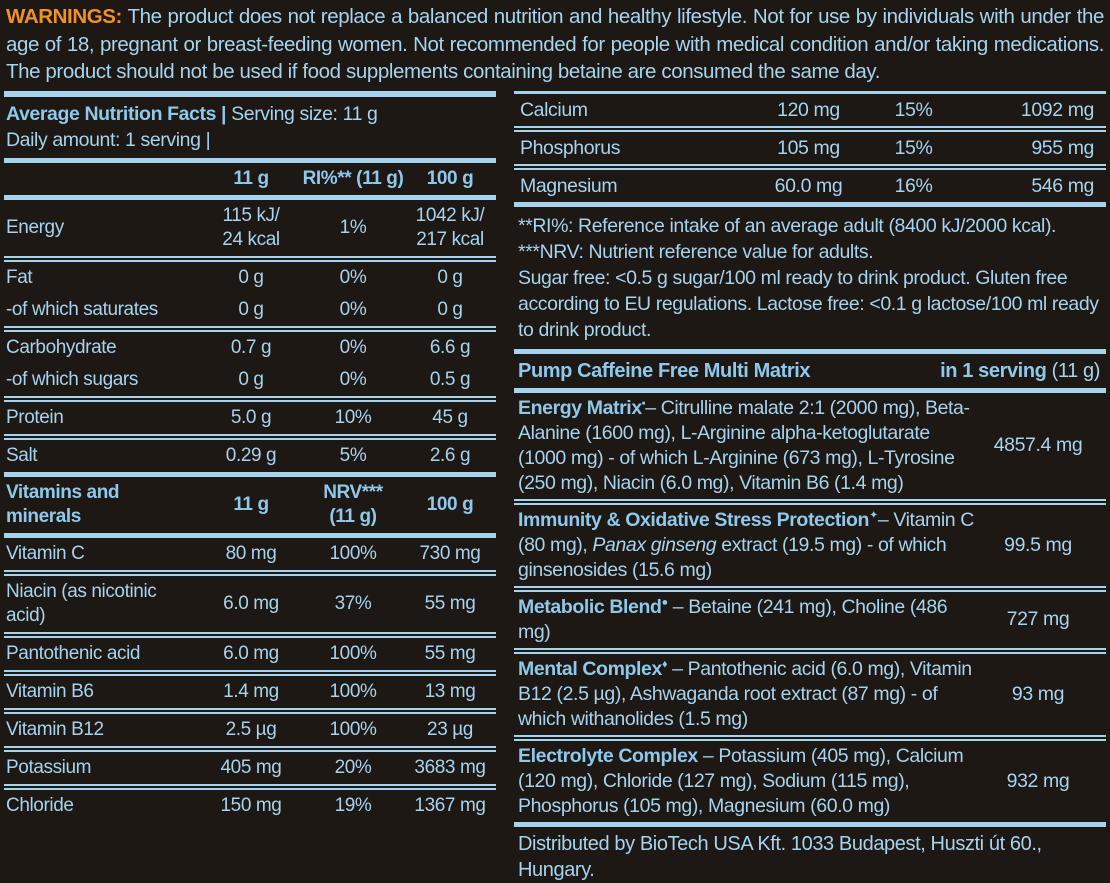 The image size is (1110, 883). Describe the element at coordinates (22, 455) in the screenshot. I see `nutrient-label: Salt` at that location.